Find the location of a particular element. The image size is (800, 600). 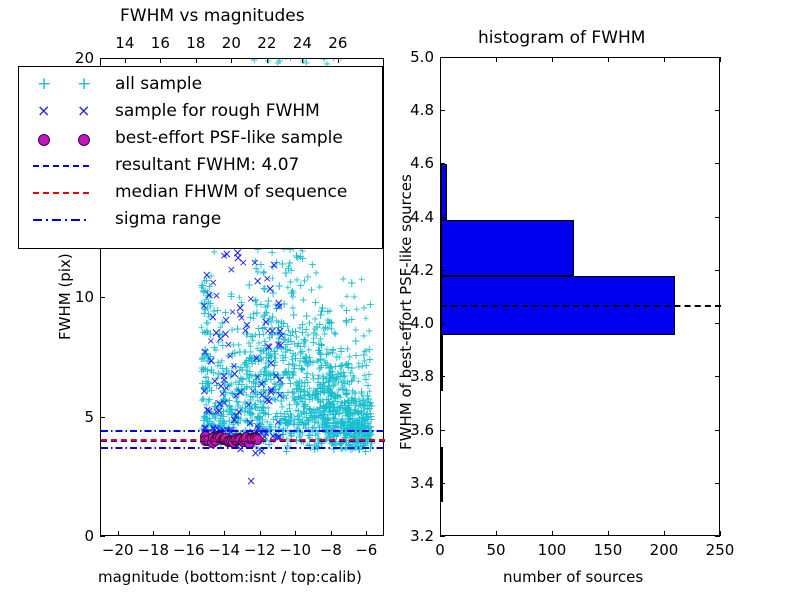

scatter-ytick-label: 10 is located at coordinates (84, 297).